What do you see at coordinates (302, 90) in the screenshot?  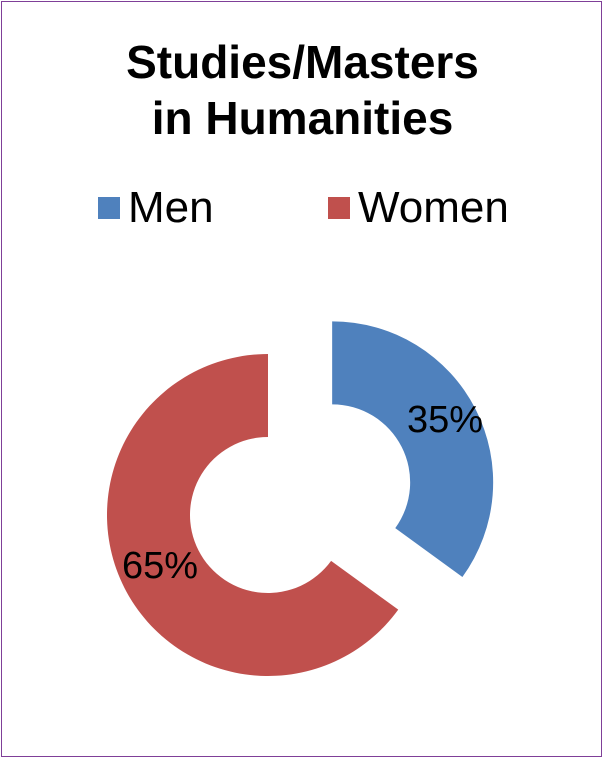 I see `chart-title: Studies/Masters in Humanities` at bounding box center [302, 90].